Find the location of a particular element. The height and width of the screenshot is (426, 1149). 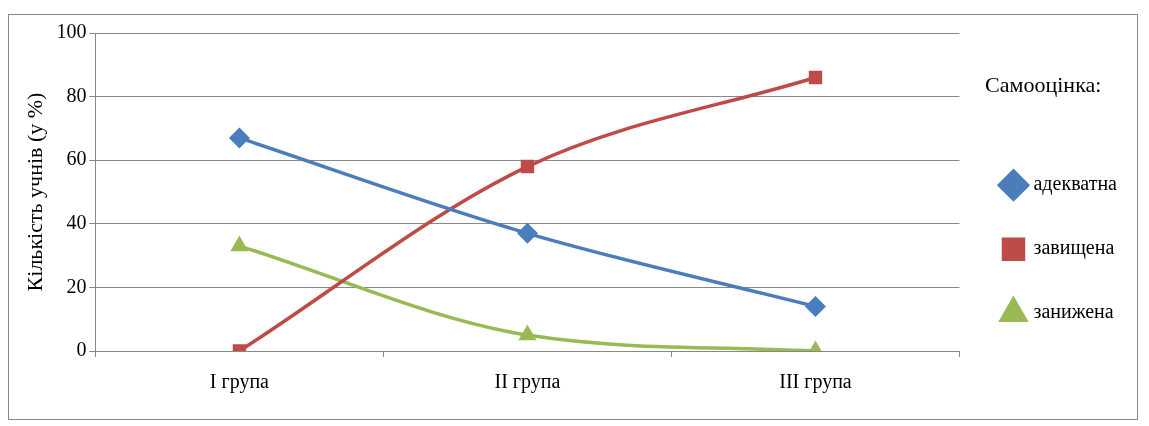

y-tick-label: 60 is located at coordinates (76, 158).